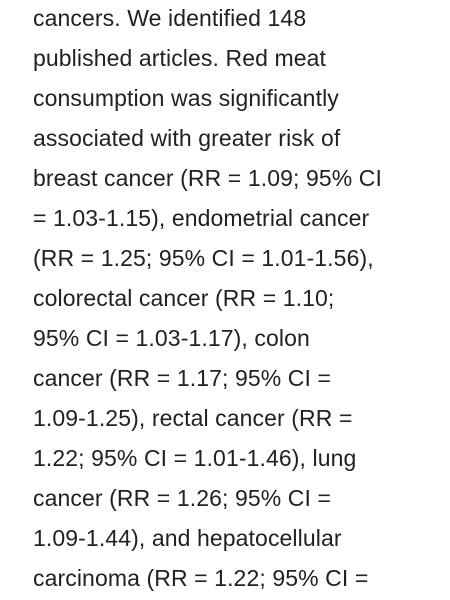  What do you see at coordinates (170, 18) in the screenshot?
I see `text-line: cancers. We identified 148` at bounding box center [170, 18].